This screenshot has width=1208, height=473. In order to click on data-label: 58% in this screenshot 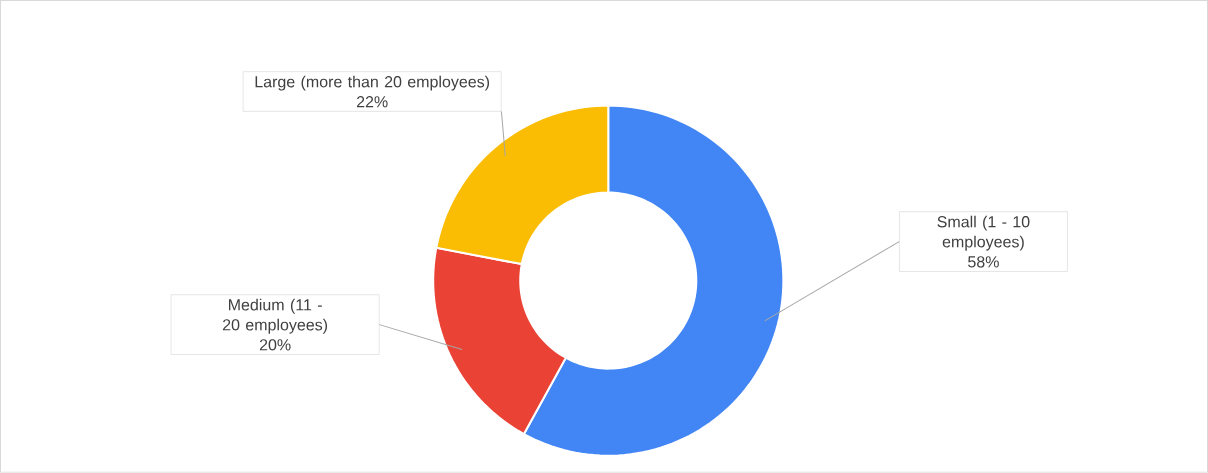, I will do `click(983, 262)`.